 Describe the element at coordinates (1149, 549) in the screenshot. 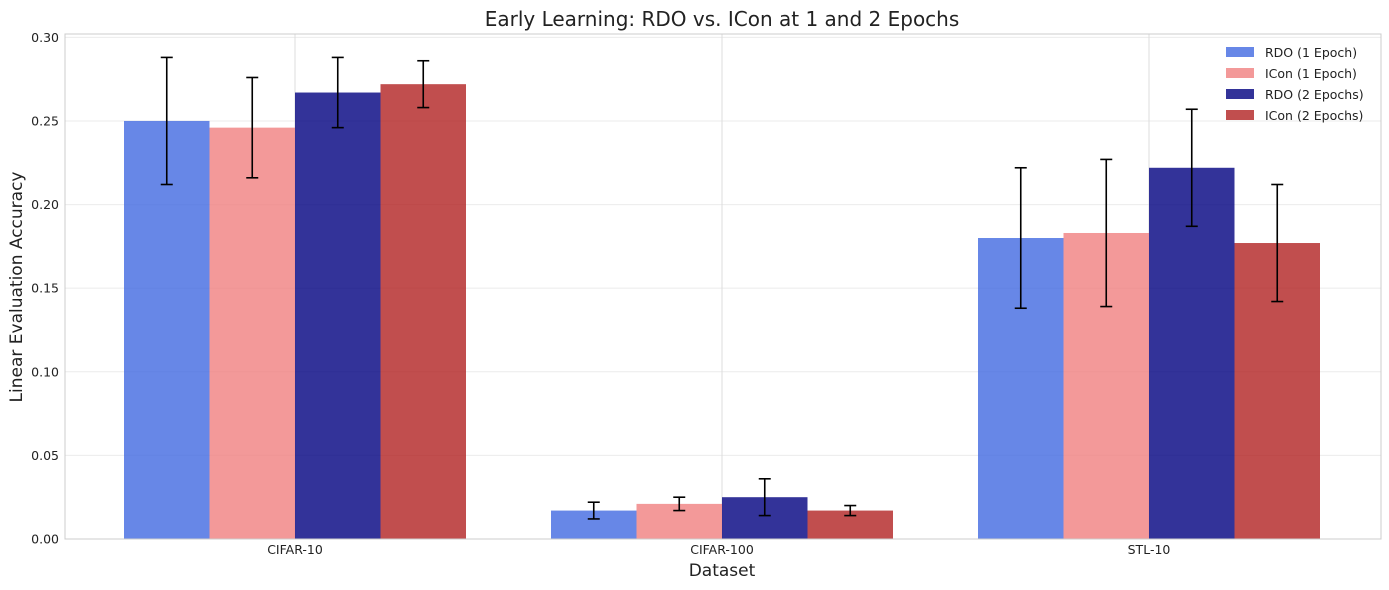

I see `x-tick-label: STL-10` at that location.